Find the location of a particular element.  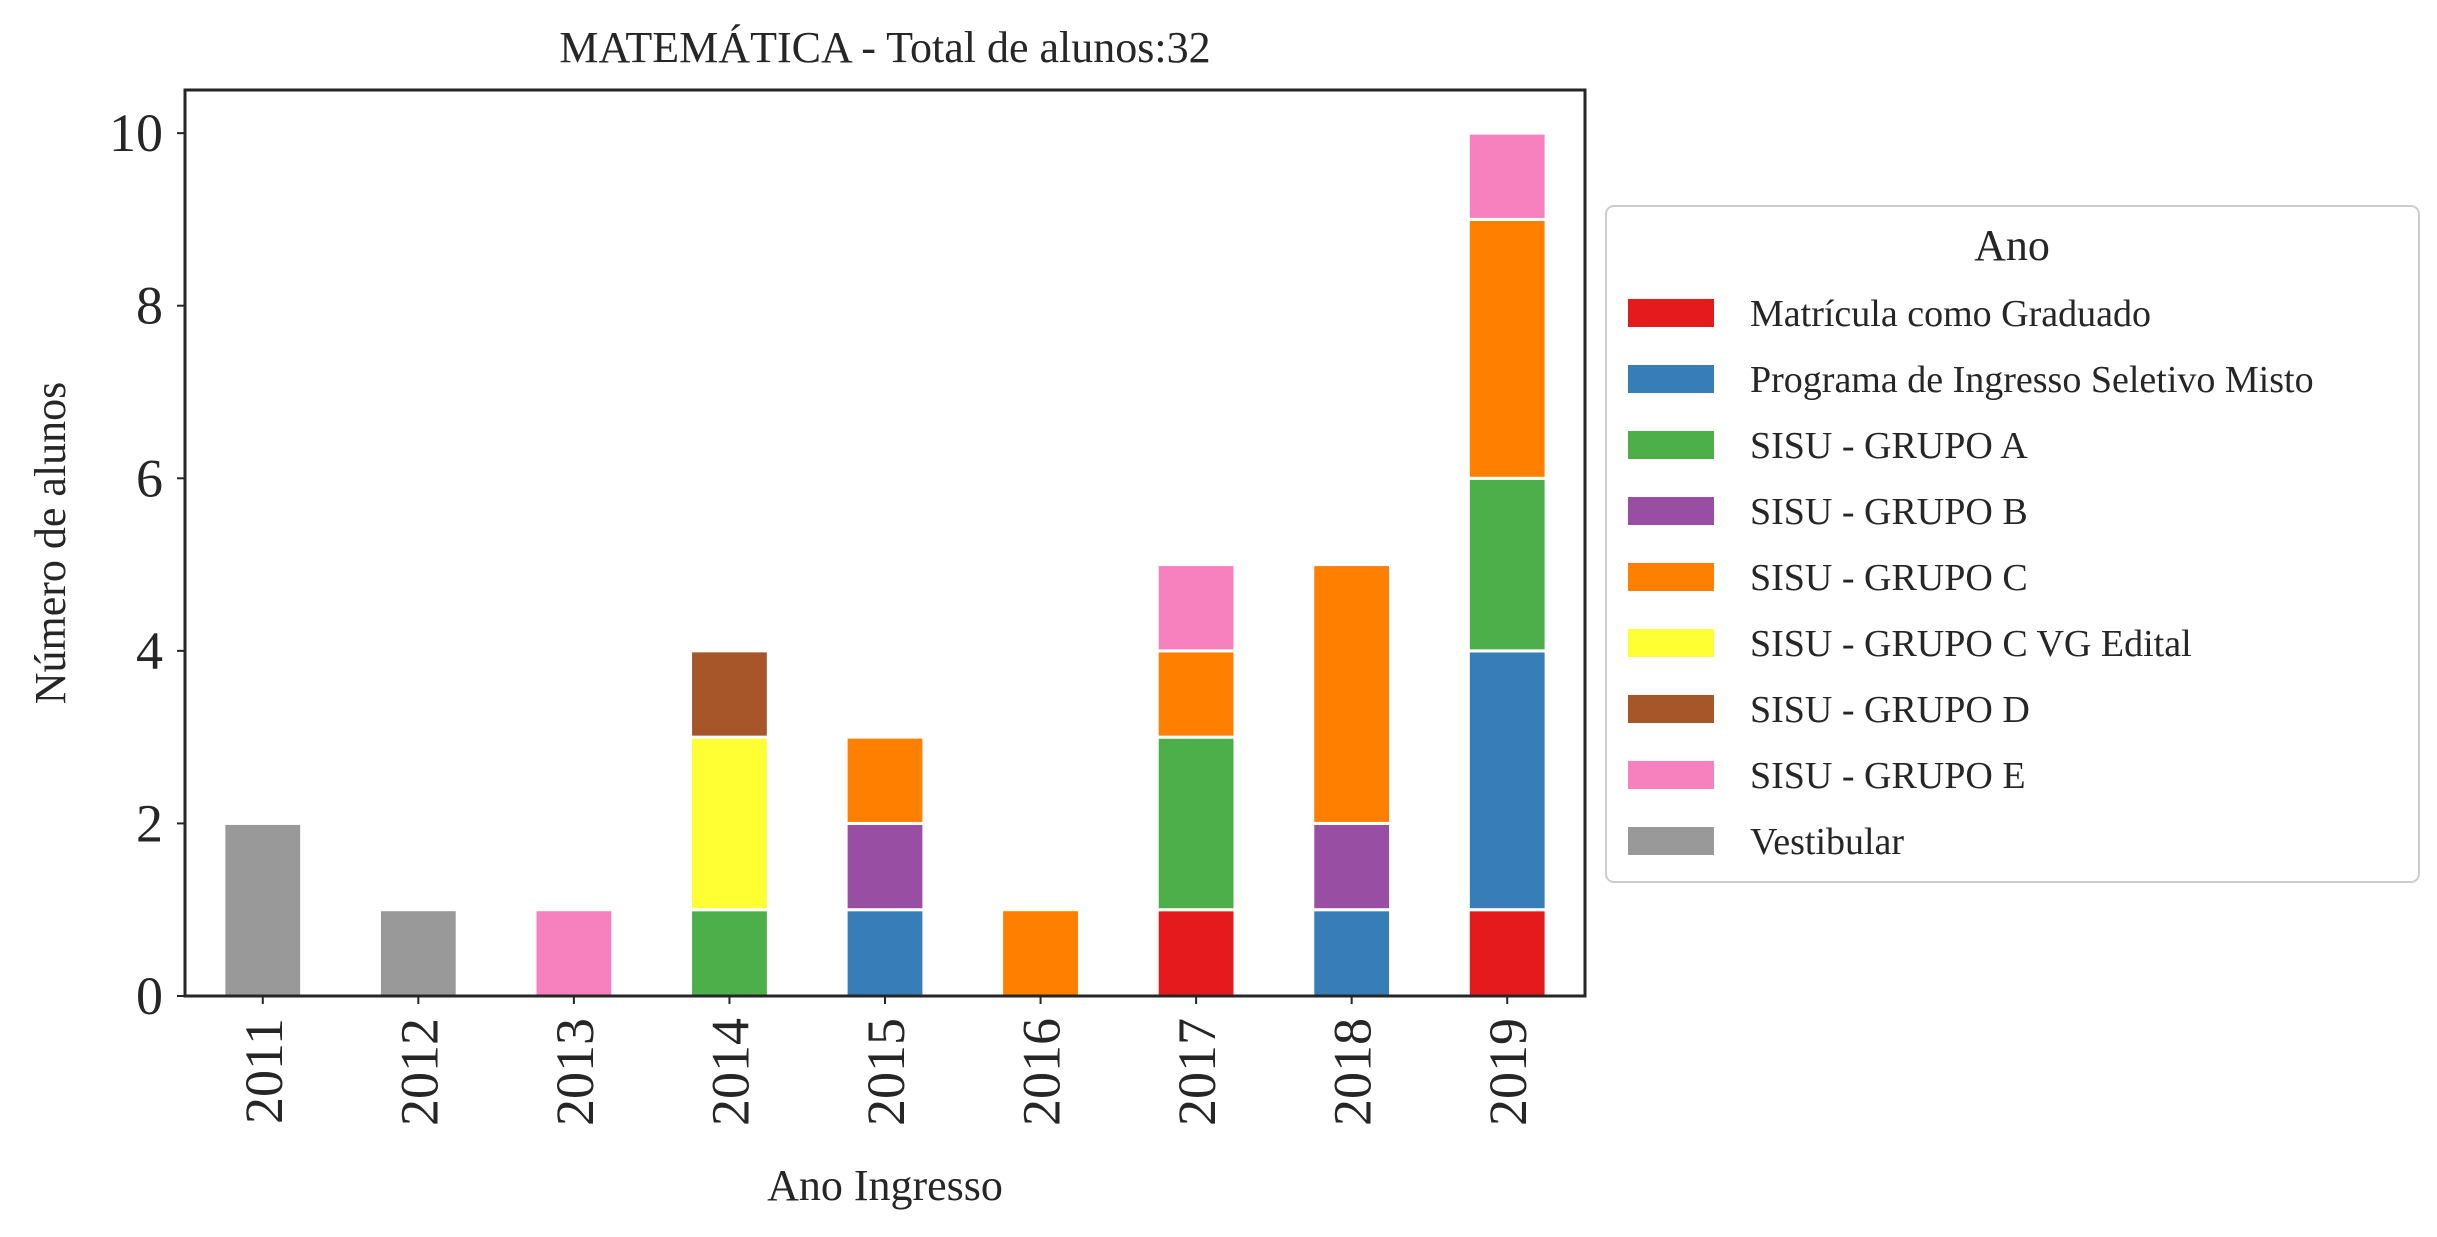

legend-entry: SISU - GRUPO C VG Edital is located at coordinates (1971, 644).